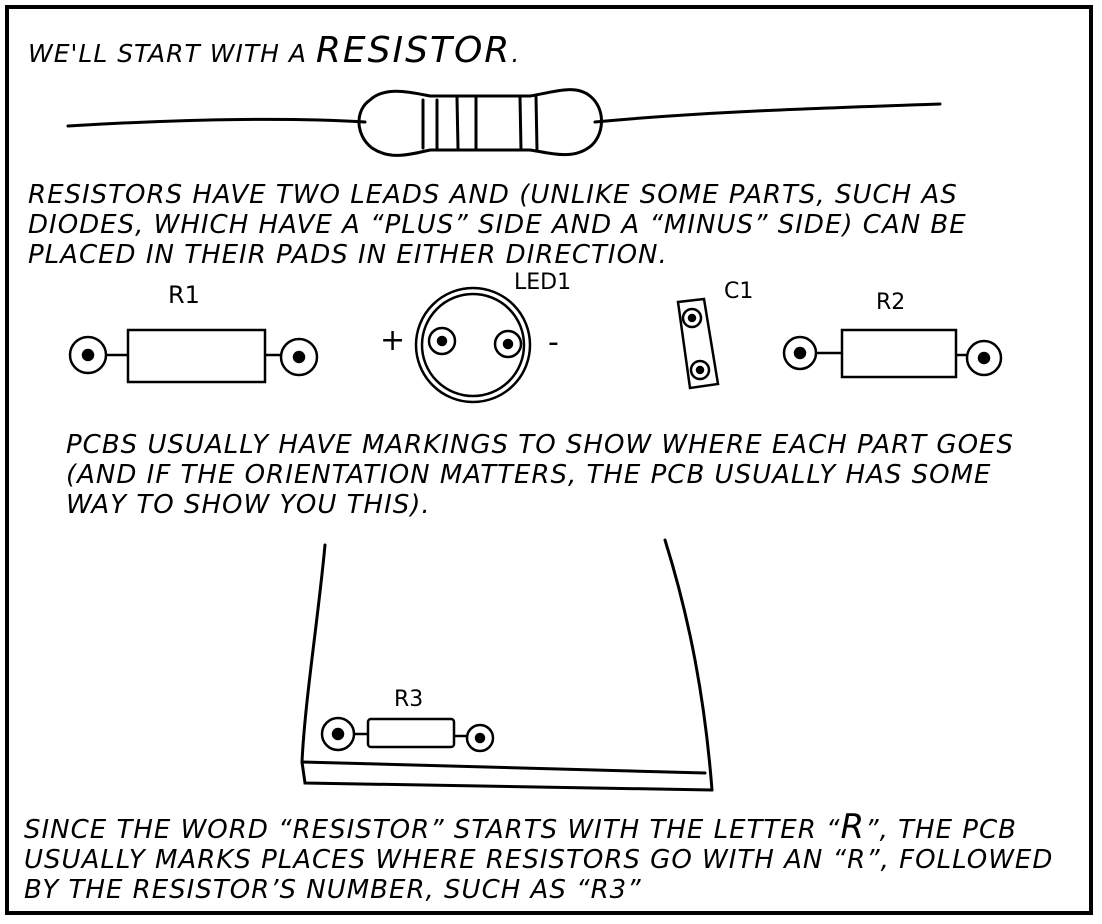 Image resolution: width=1102 pixels, height=924 pixels. What do you see at coordinates (892, 353) in the screenshot?
I see `resistor-footprint-r2` at bounding box center [892, 353].